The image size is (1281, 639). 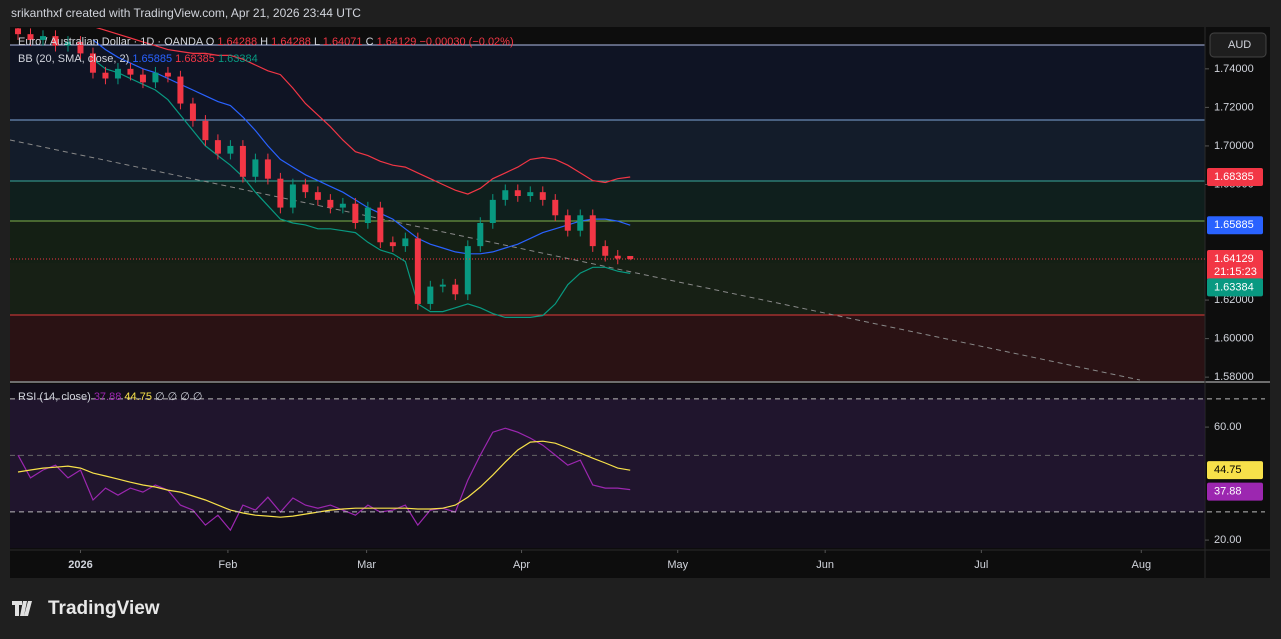 I want to click on change: −0.00030 (−0.02%), so click(x=466, y=42).